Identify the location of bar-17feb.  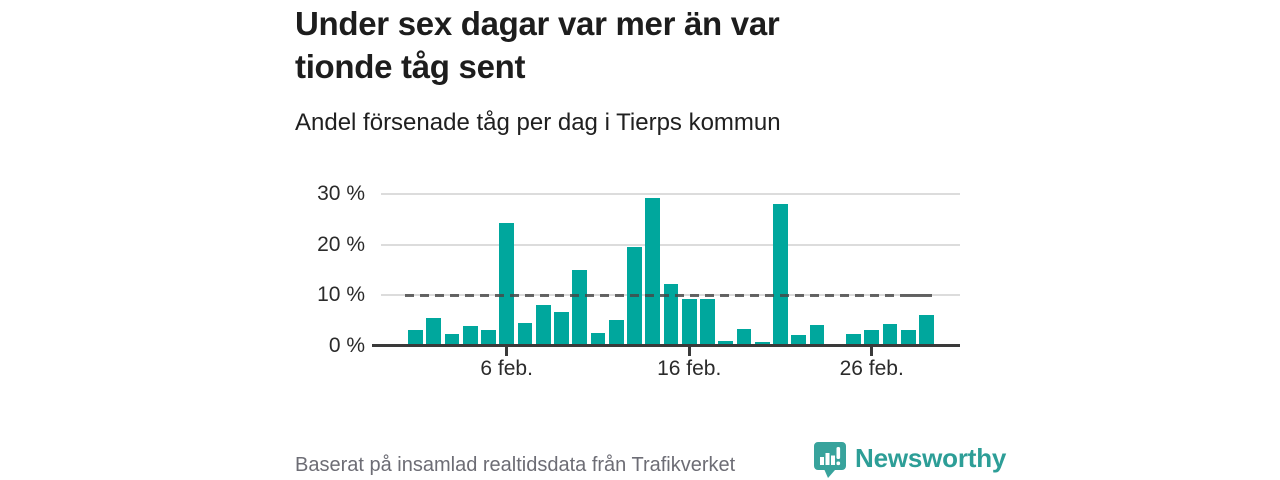
(707, 322).